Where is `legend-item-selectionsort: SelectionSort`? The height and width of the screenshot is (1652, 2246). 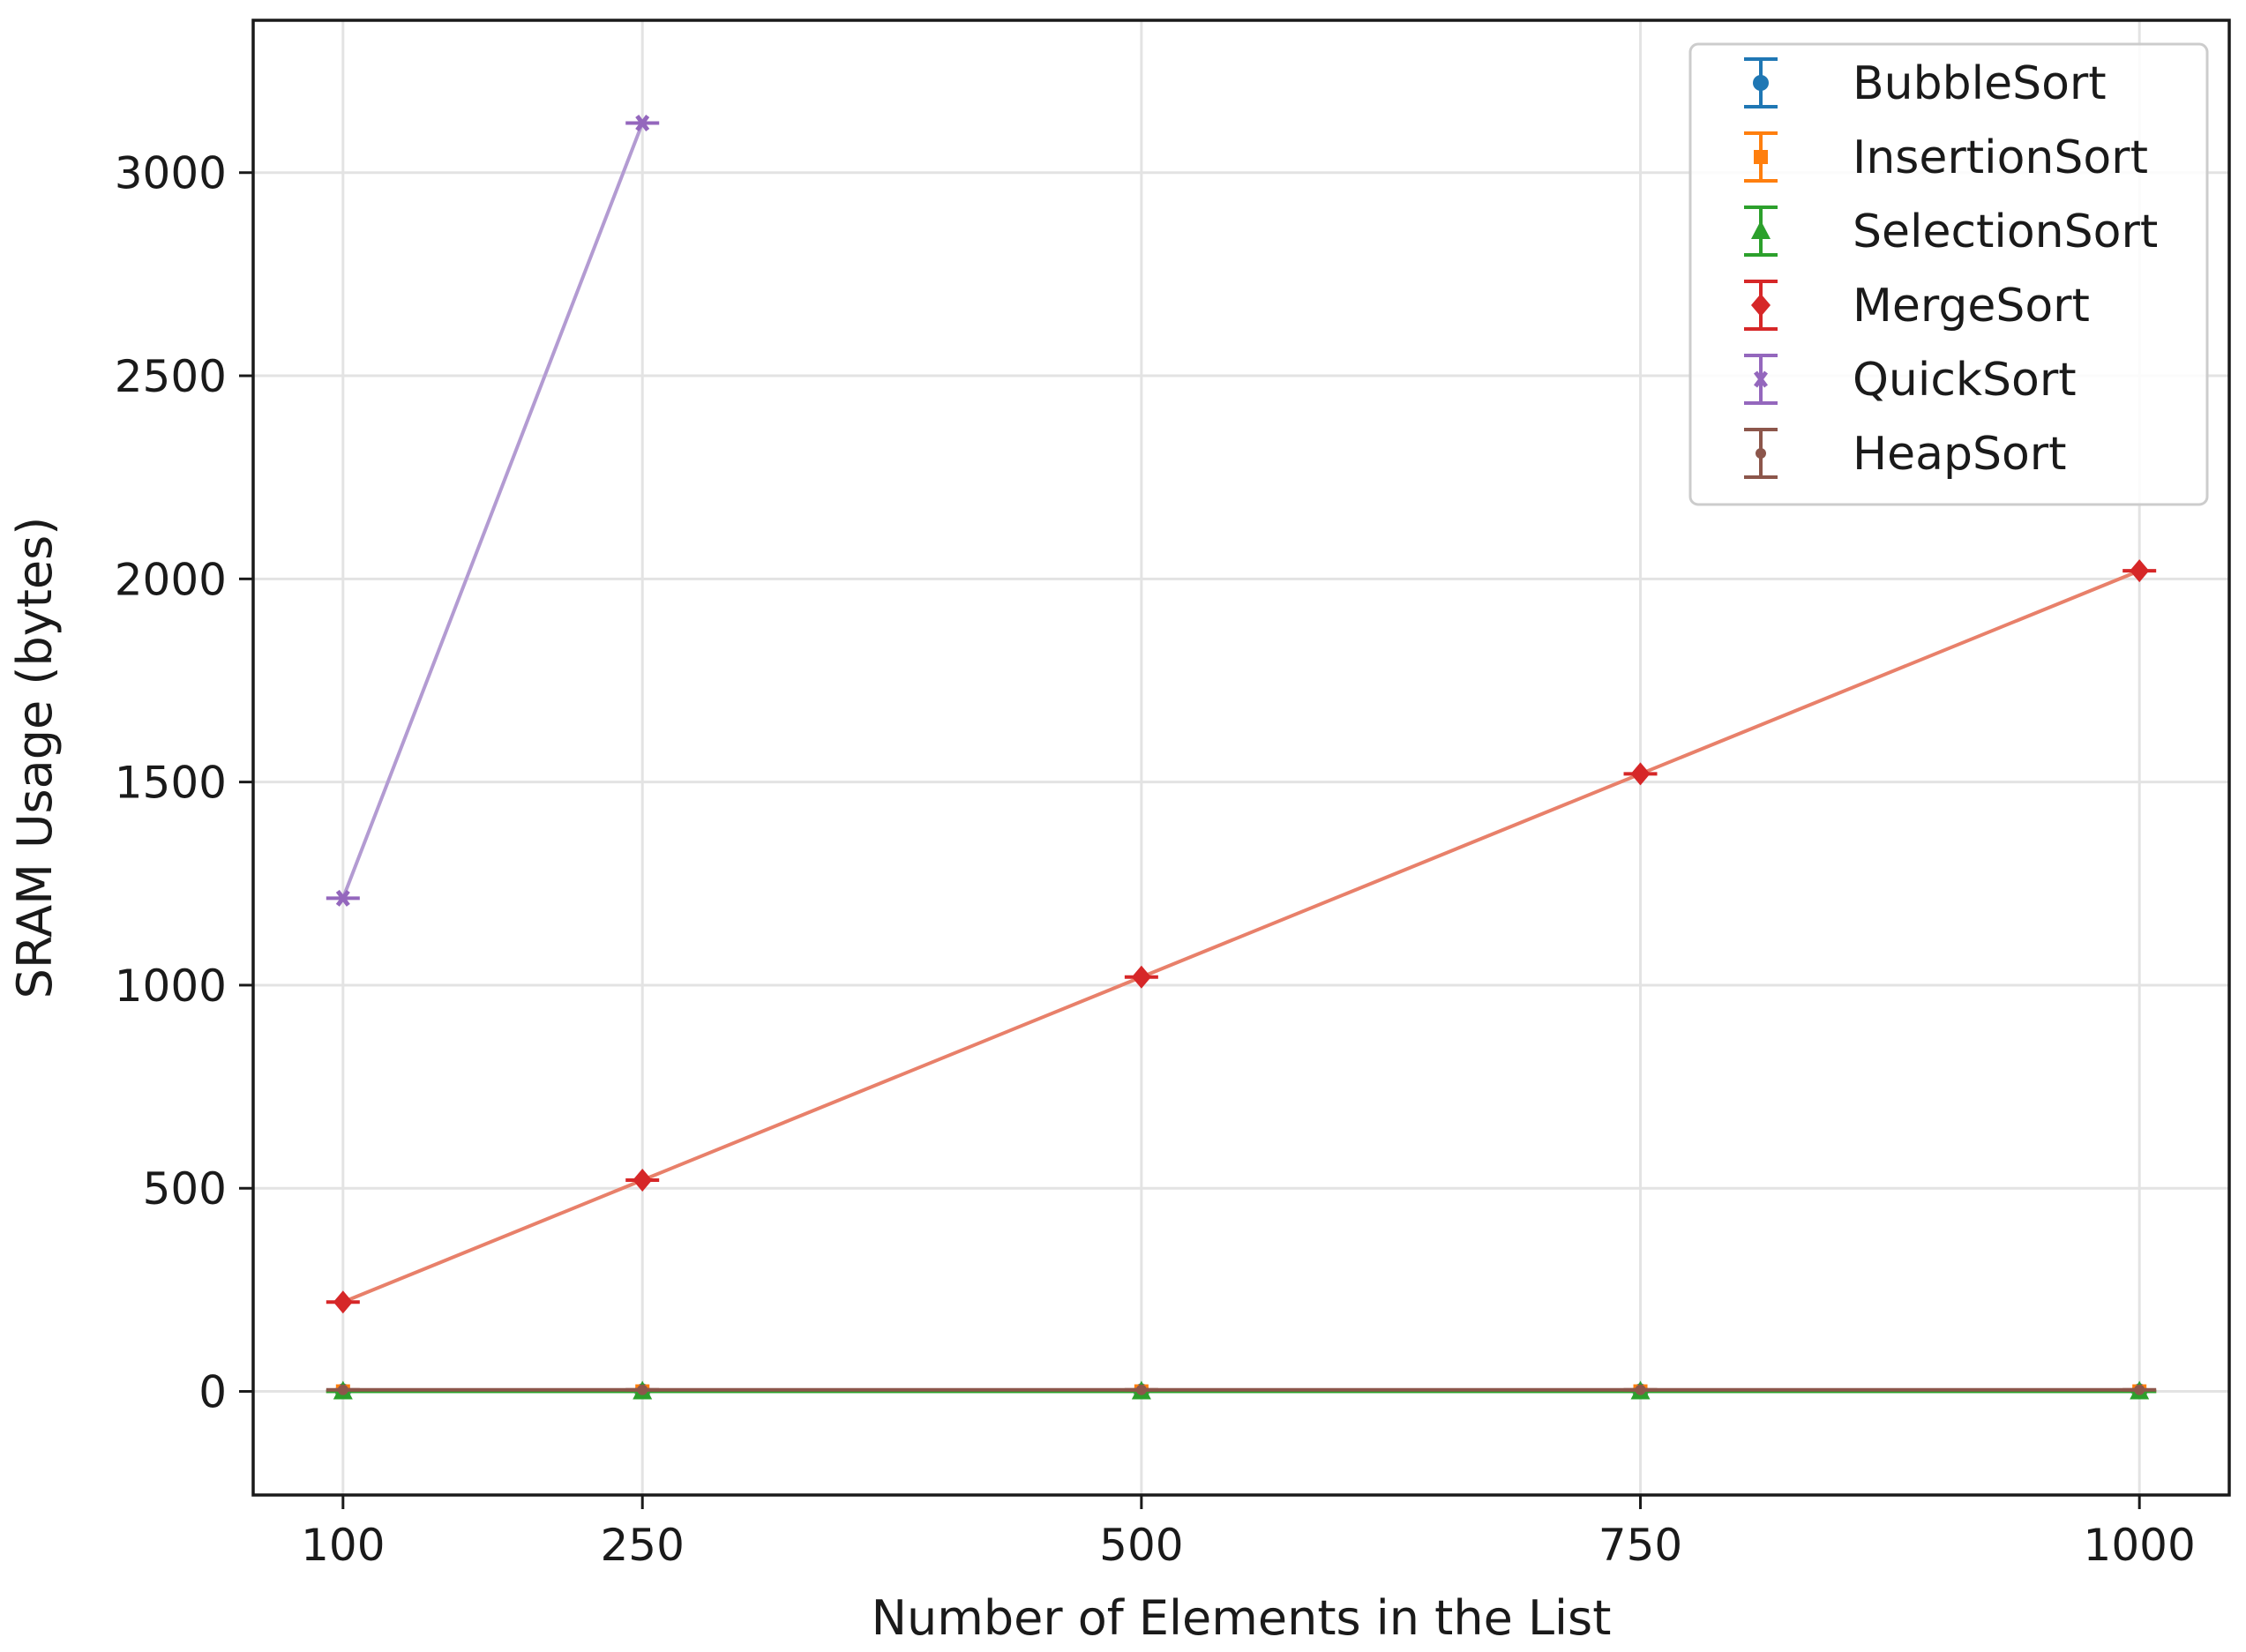 legend-item-selectionsort: SelectionSort is located at coordinates (1951, 232).